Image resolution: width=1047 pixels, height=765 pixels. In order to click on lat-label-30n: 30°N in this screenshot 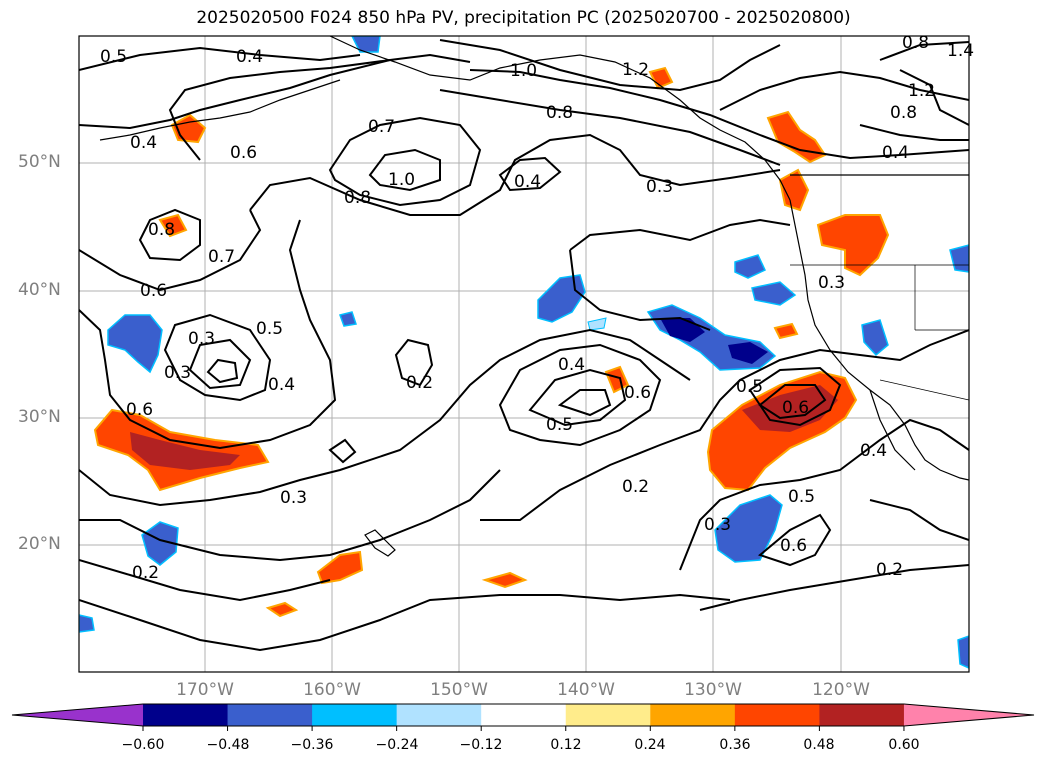, I will do `click(39, 417)`.